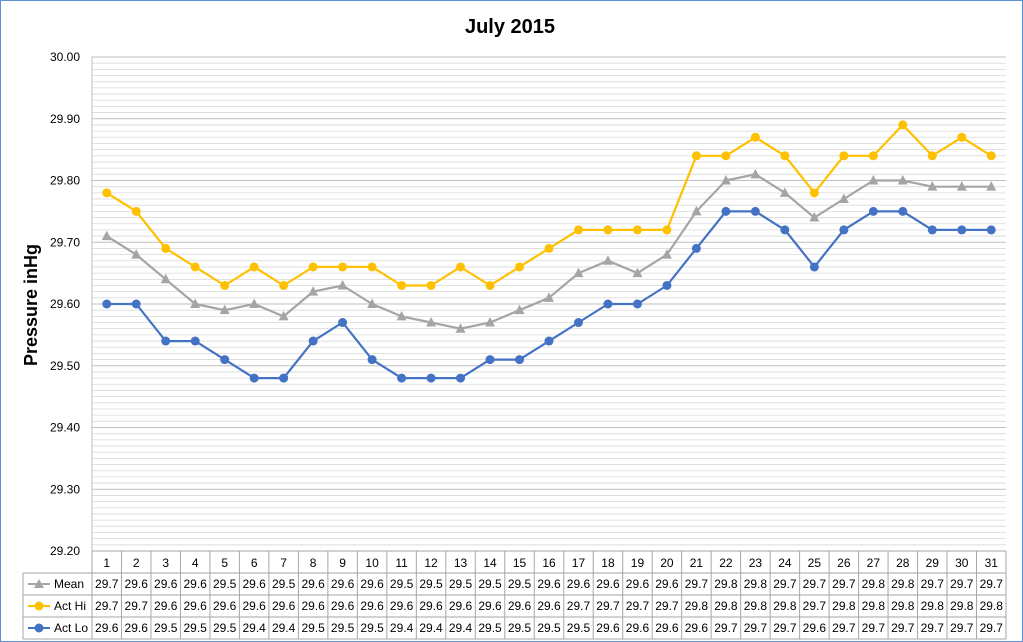 The image size is (1023, 642). I want to click on x-tick-label: 4, so click(195, 563).